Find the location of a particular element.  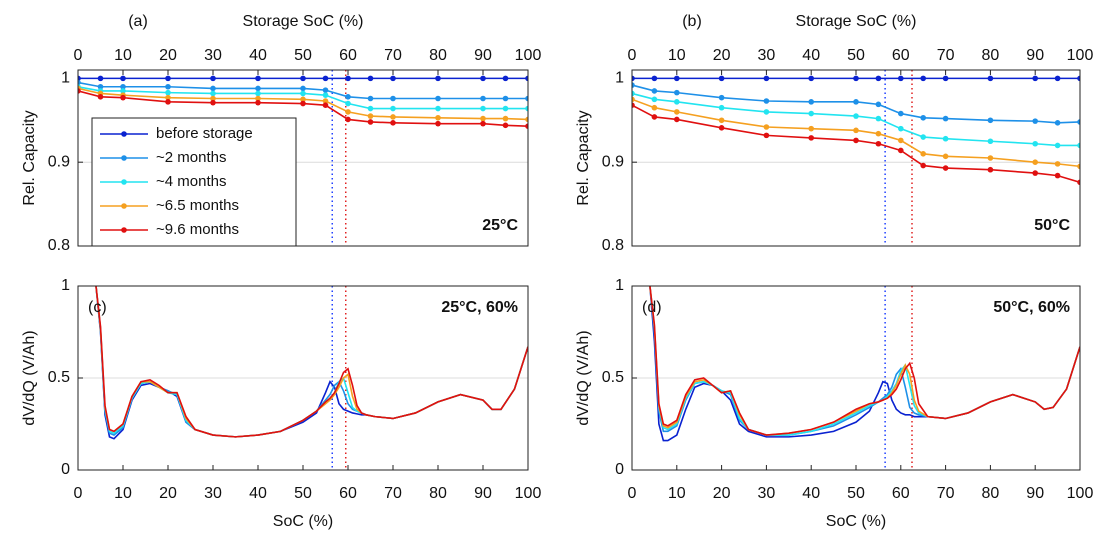

annotation: 50°C is located at coordinates (1052, 225).